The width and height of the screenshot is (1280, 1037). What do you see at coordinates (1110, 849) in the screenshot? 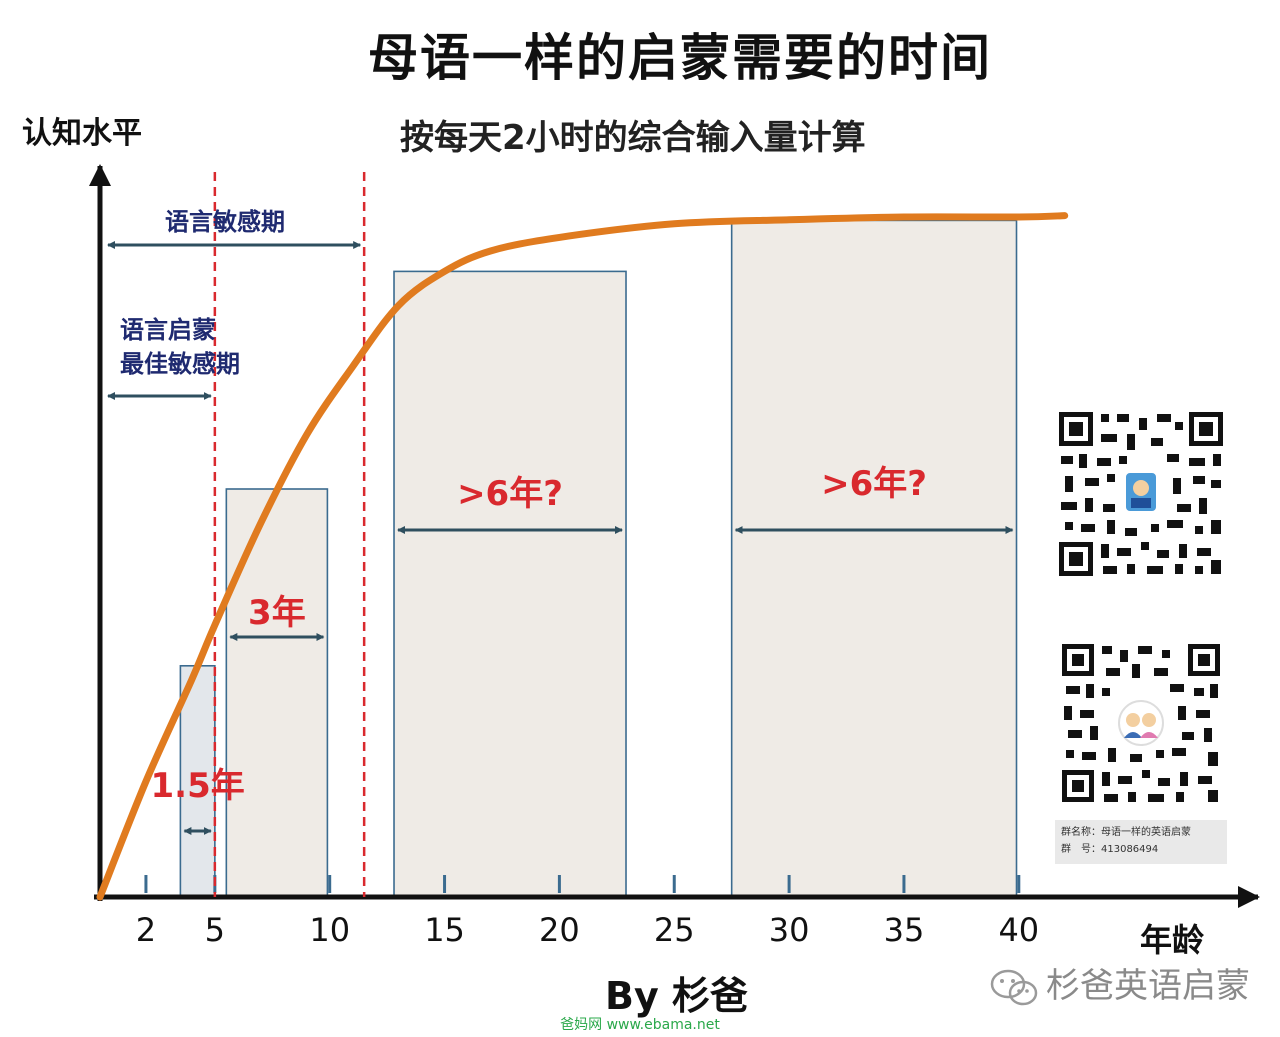
I see `qr-caption-line2: 群 号：413086494` at bounding box center [1110, 849].